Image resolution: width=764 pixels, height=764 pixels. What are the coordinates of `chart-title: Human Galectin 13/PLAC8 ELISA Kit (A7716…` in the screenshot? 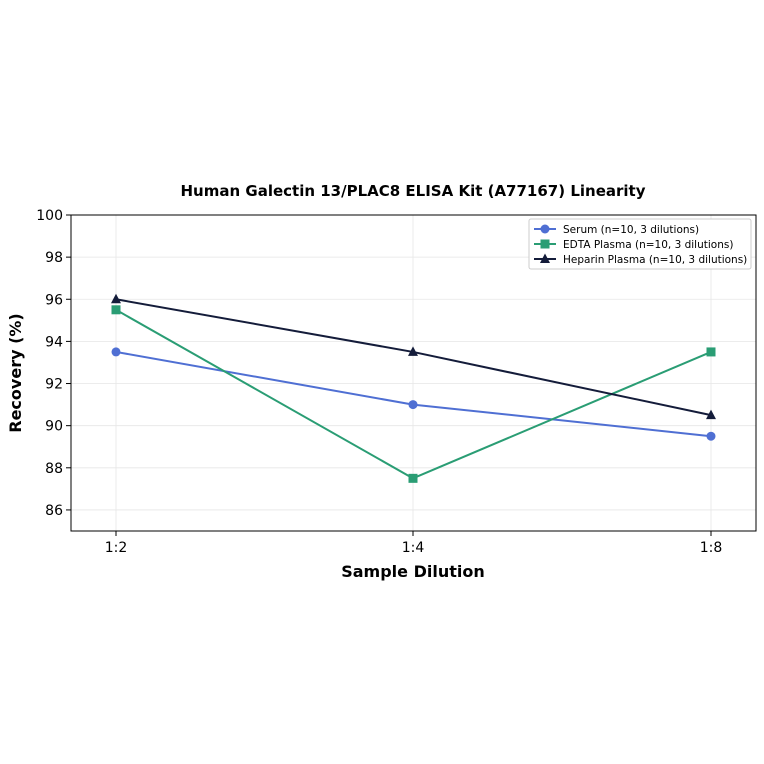 It's located at (413, 191).